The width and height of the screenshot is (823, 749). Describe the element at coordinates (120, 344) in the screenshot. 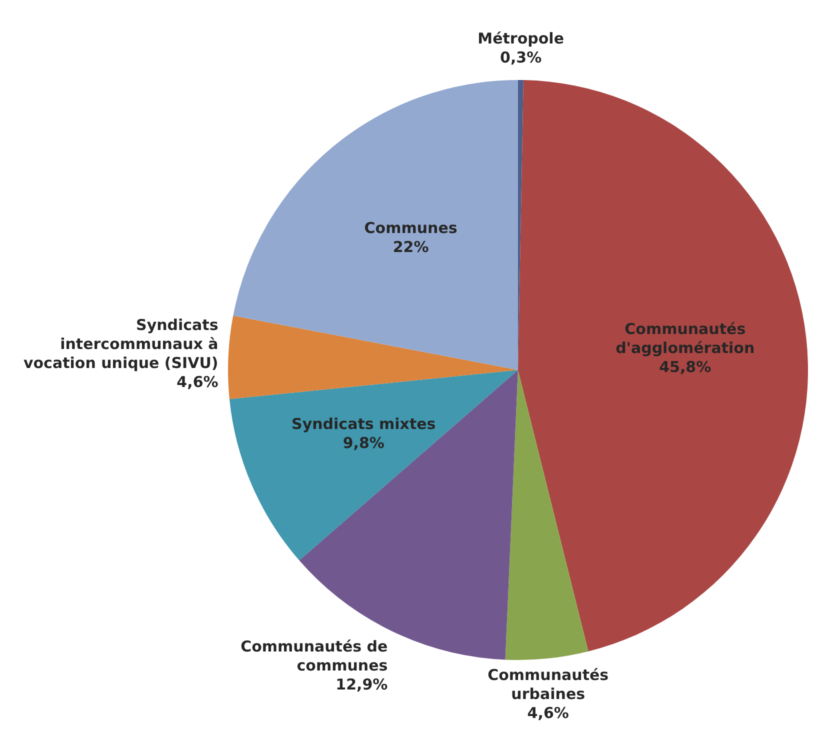

I see `slice-label: Syndicats intercommunaux à vocation unique (SIVU)` at that location.